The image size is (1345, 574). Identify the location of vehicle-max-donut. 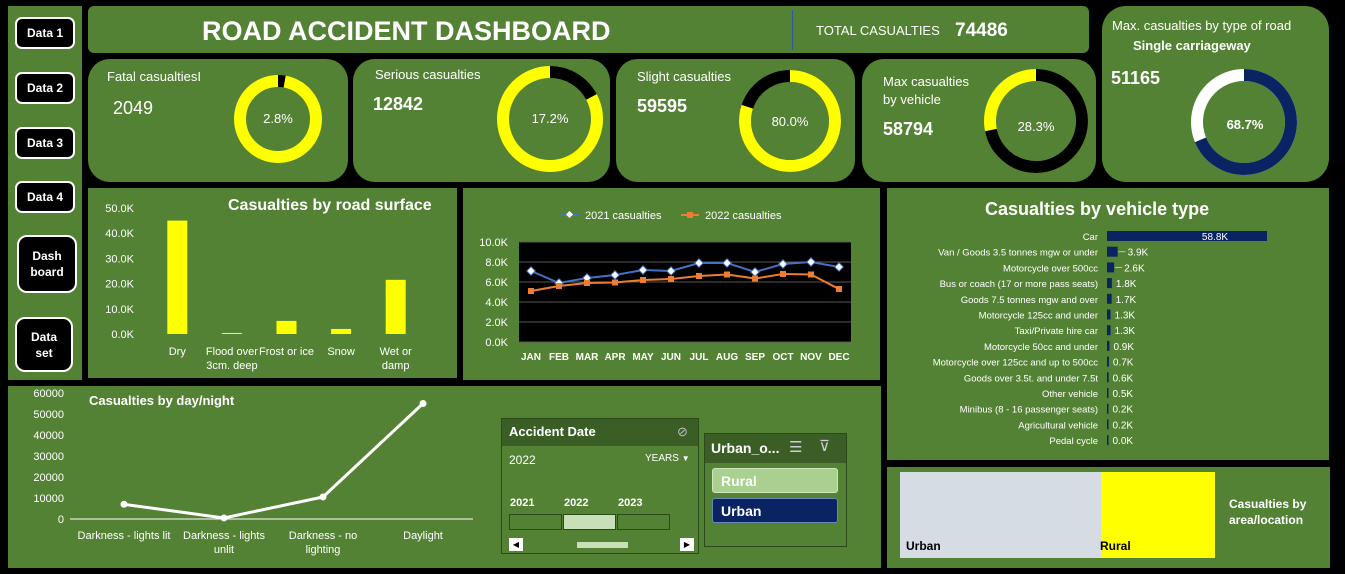
(1036, 121).